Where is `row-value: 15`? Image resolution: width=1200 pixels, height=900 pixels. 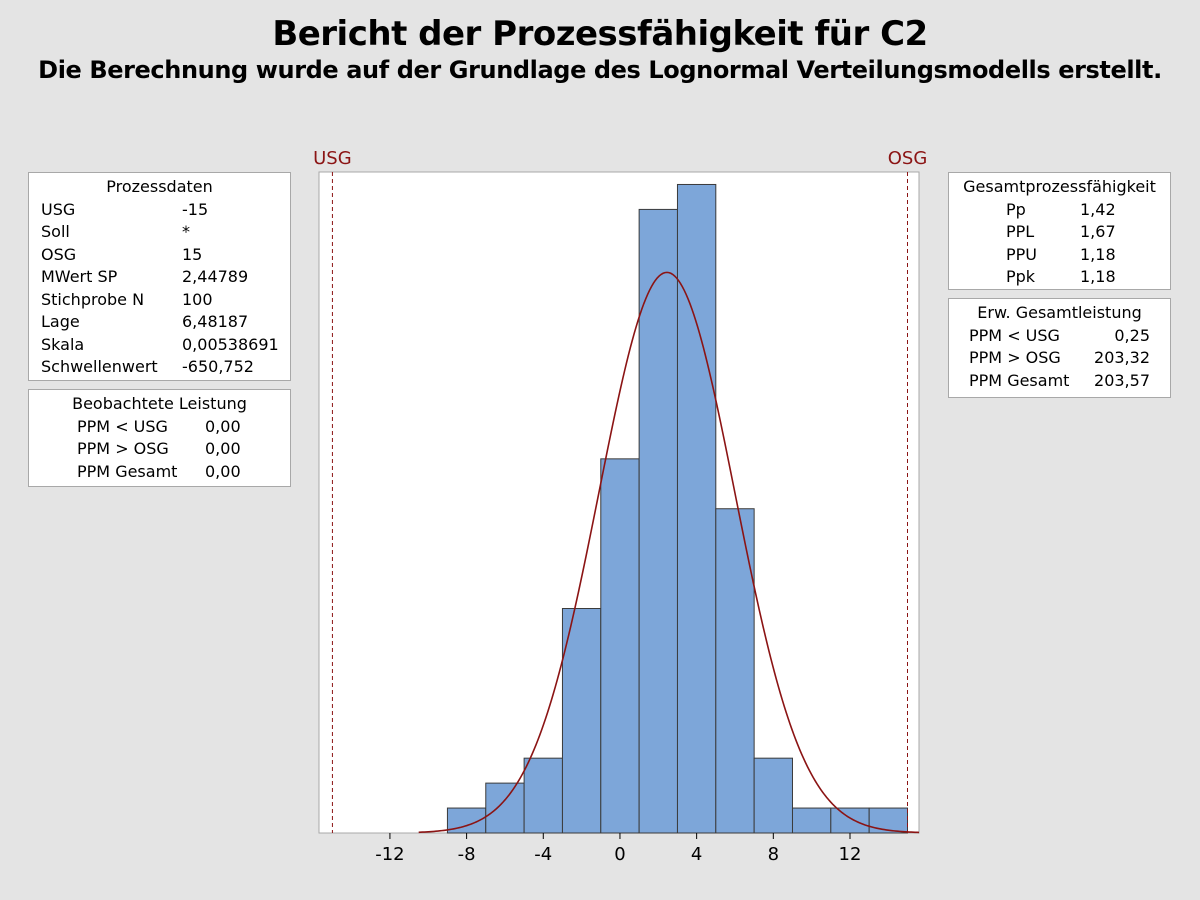 row-value: 15 is located at coordinates (192, 254).